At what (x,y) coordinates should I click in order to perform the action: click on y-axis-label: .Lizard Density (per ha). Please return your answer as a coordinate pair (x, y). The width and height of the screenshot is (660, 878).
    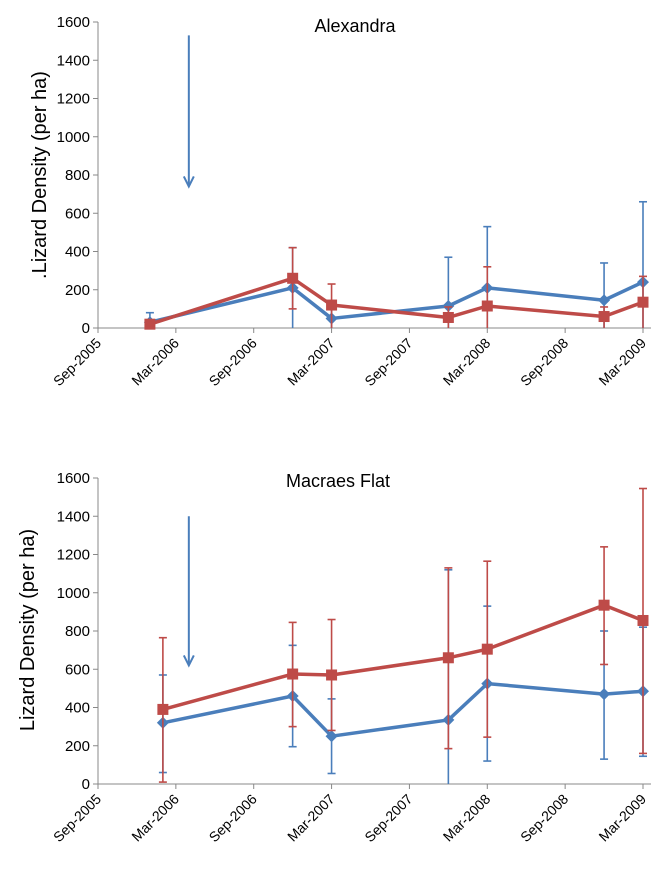
    Looking at the image, I should click on (40, 175).